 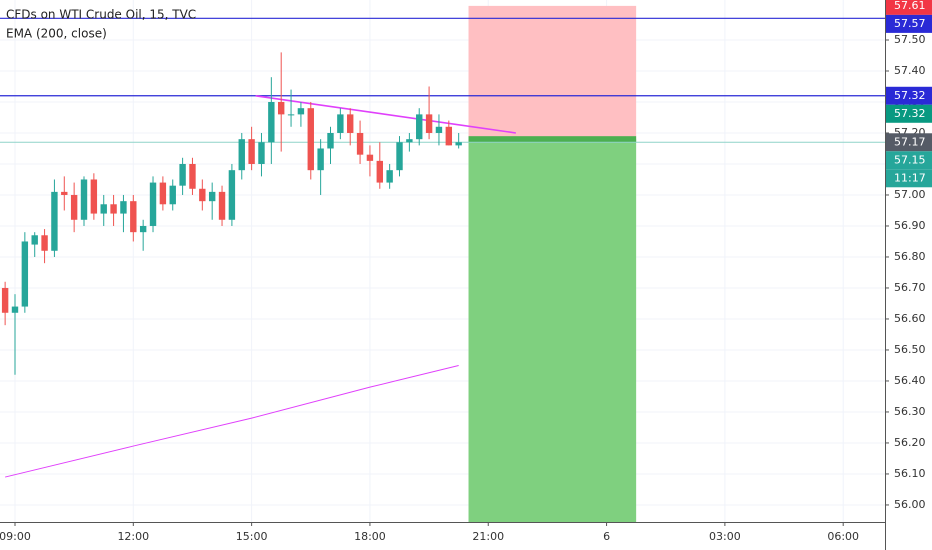 I want to click on countdown-tag, so click(x=909, y=178).